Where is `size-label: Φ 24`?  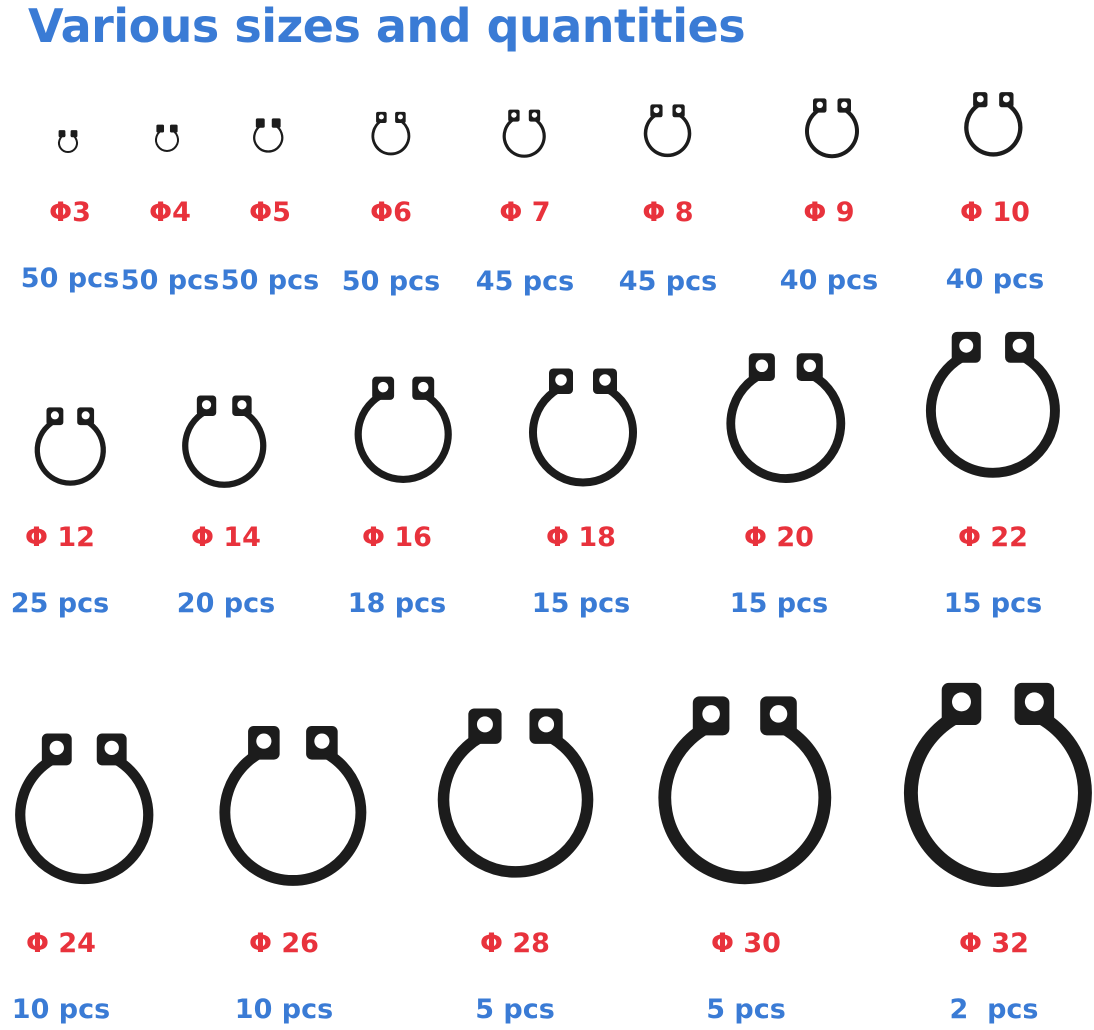
size-label: Φ 24 is located at coordinates (61, 943).